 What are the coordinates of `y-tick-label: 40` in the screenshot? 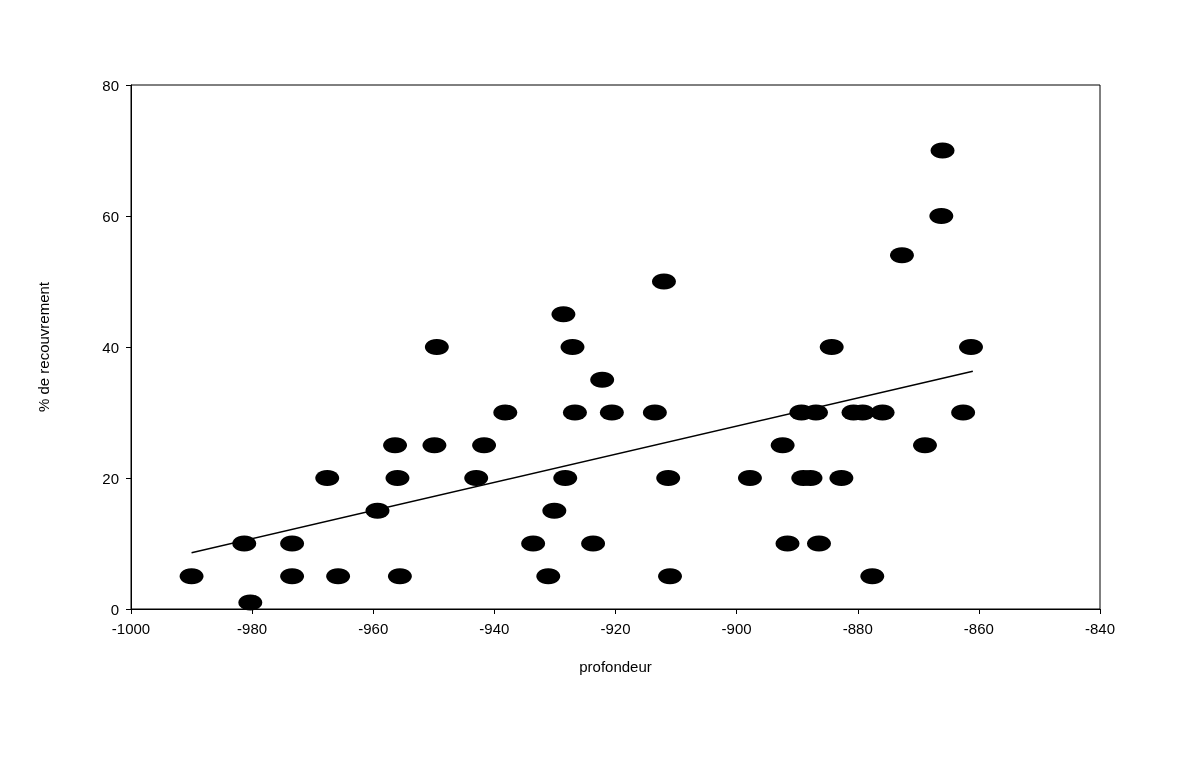 It's located at (110, 347).